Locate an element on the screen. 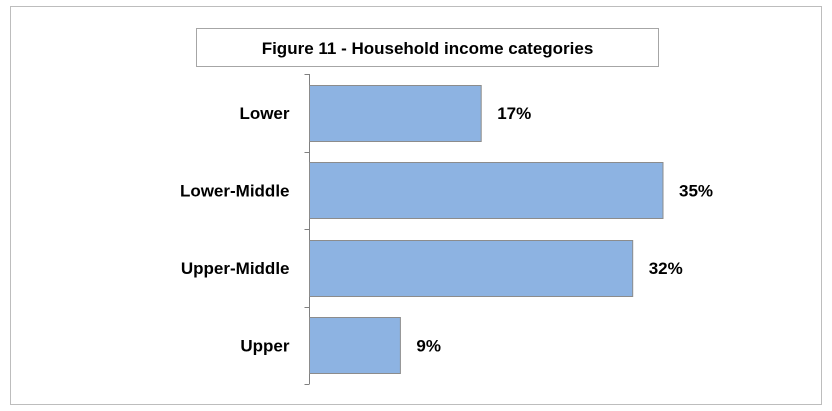 The width and height of the screenshot is (832, 411). chart-title-group: Figure 11 - Household income categories is located at coordinates (427, 47).